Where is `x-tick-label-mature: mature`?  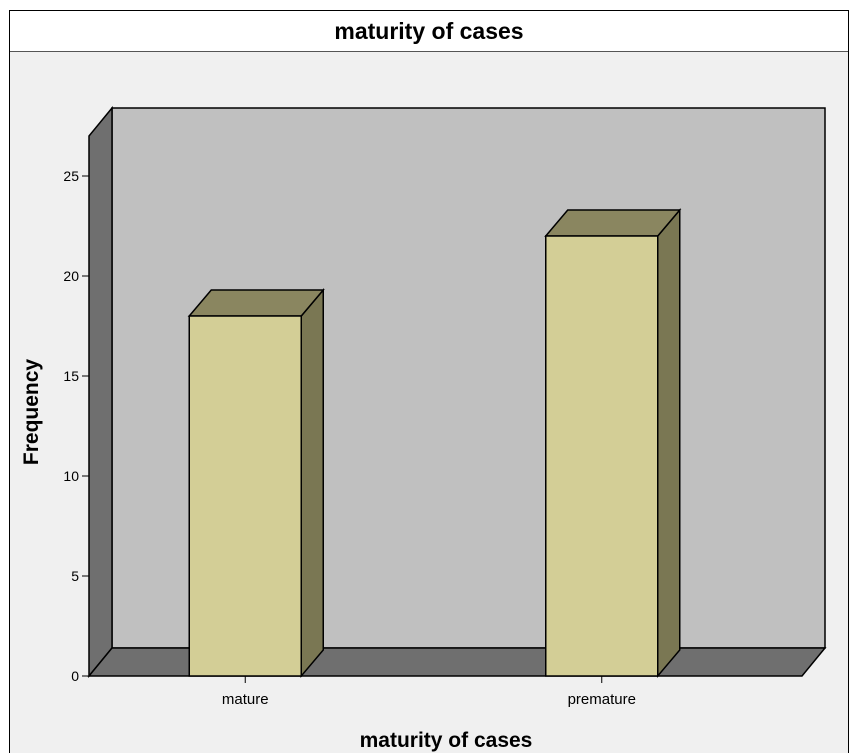
x-tick-label-mature: mature is located at coordinates (245, 699).